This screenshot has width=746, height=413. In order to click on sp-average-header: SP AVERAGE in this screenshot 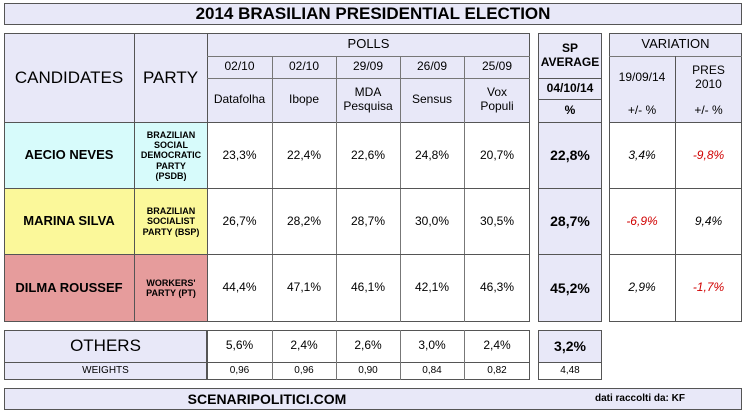, I will do `click(570, 55)`.